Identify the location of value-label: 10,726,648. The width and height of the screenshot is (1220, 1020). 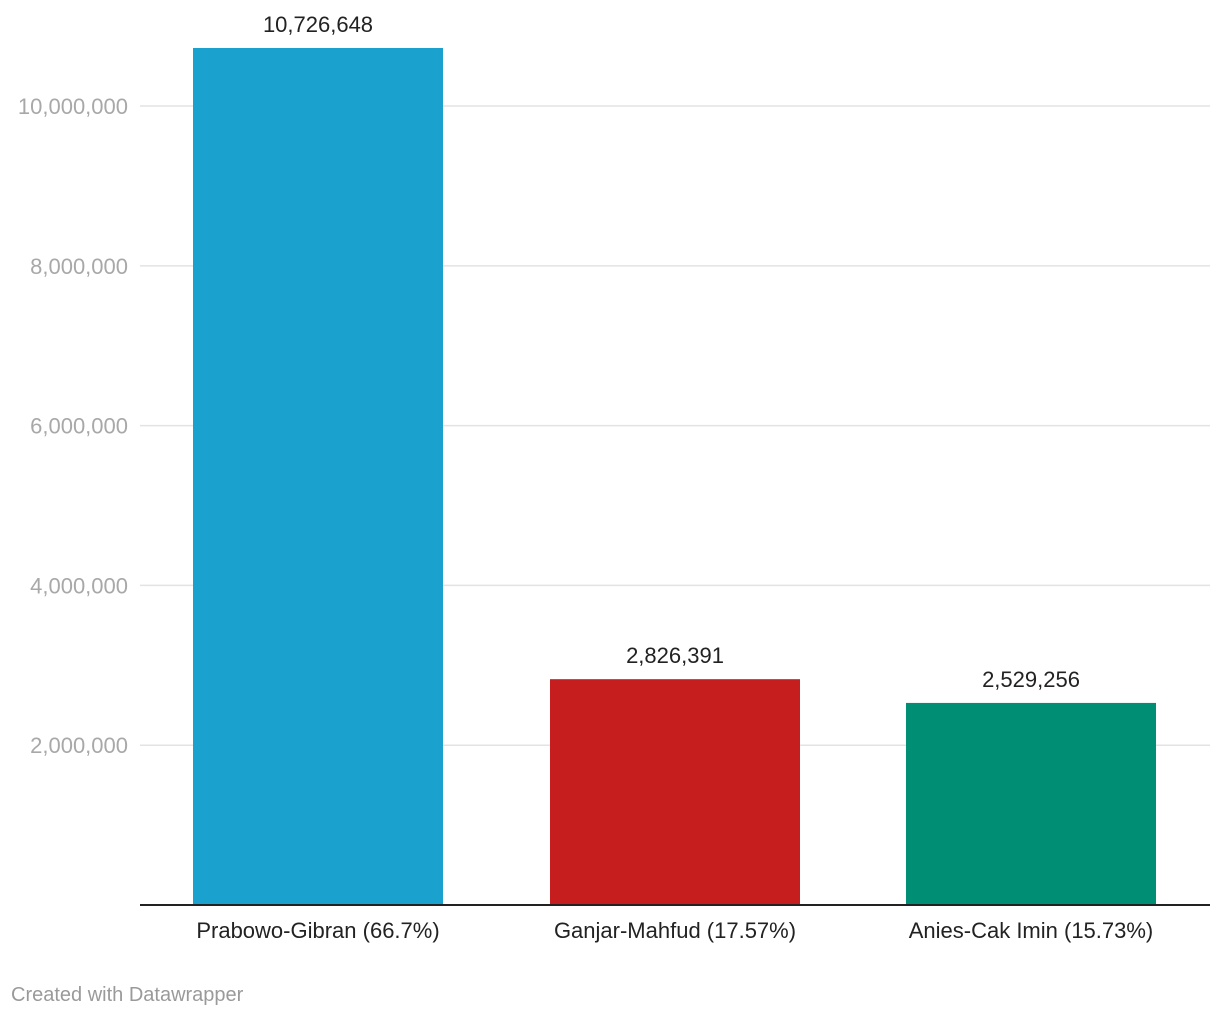
(318, 24).